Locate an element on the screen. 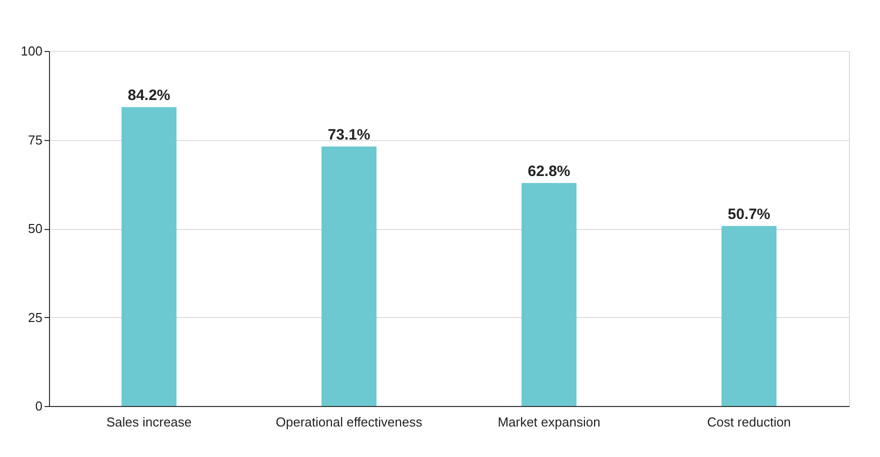  data-label: 73.1% is located at coordinates (349, 135).